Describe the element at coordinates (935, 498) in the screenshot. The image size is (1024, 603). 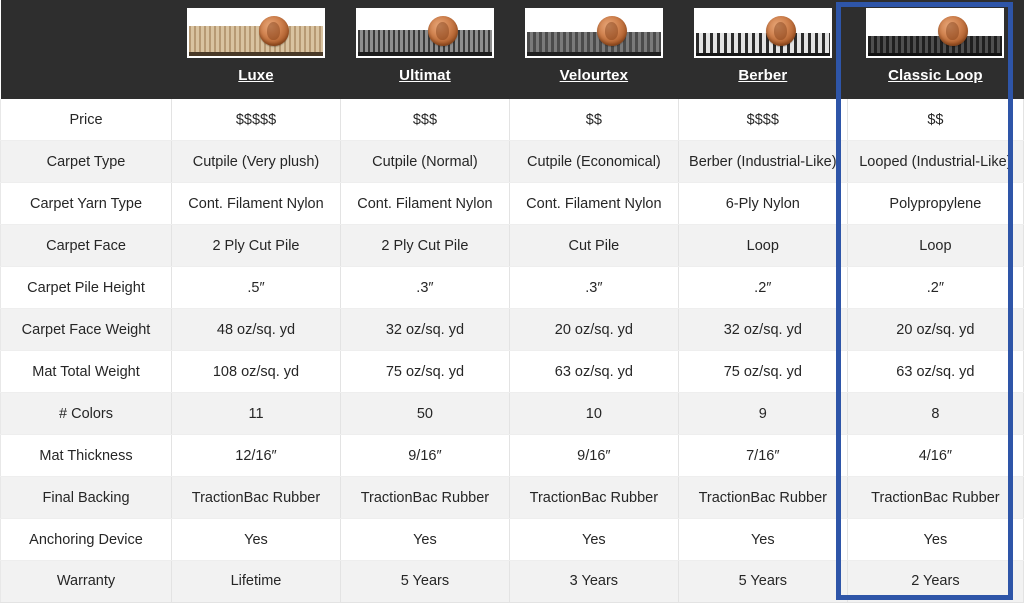
I see `cell-final-backing-classic-loop: TractionBac Rubber` at that location.